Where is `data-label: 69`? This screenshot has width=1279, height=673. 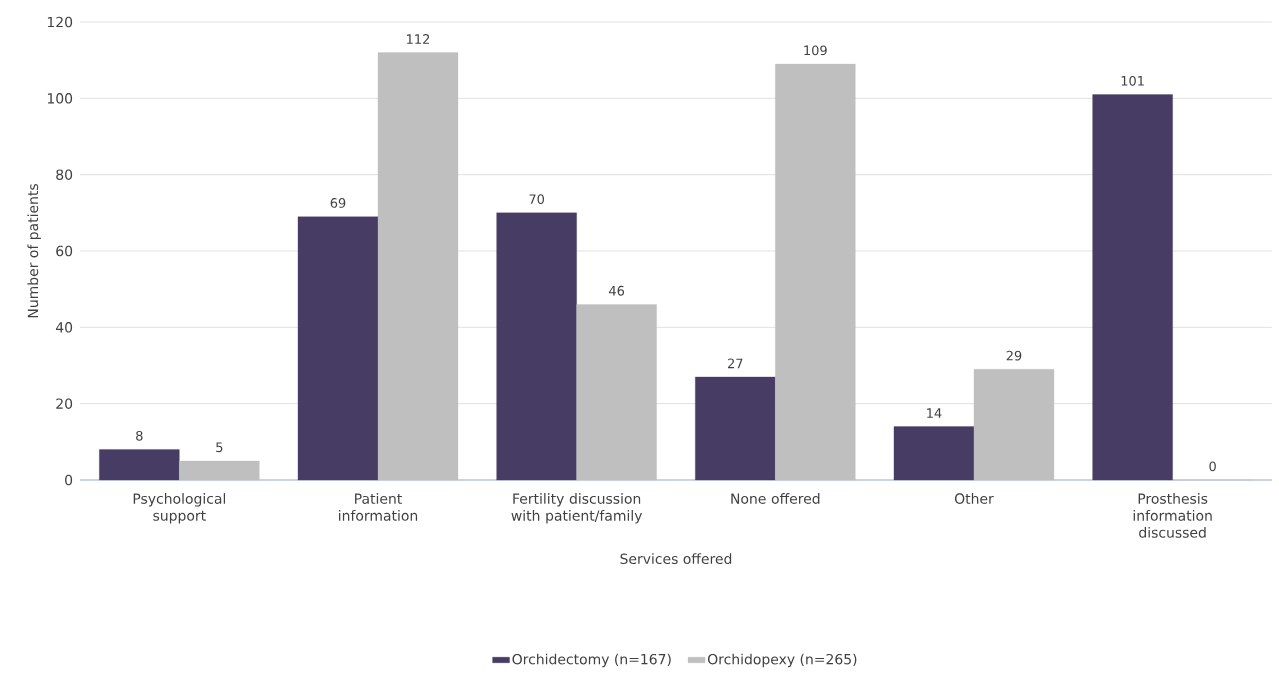
data-label: 69 is located at coordinates (338, 203).